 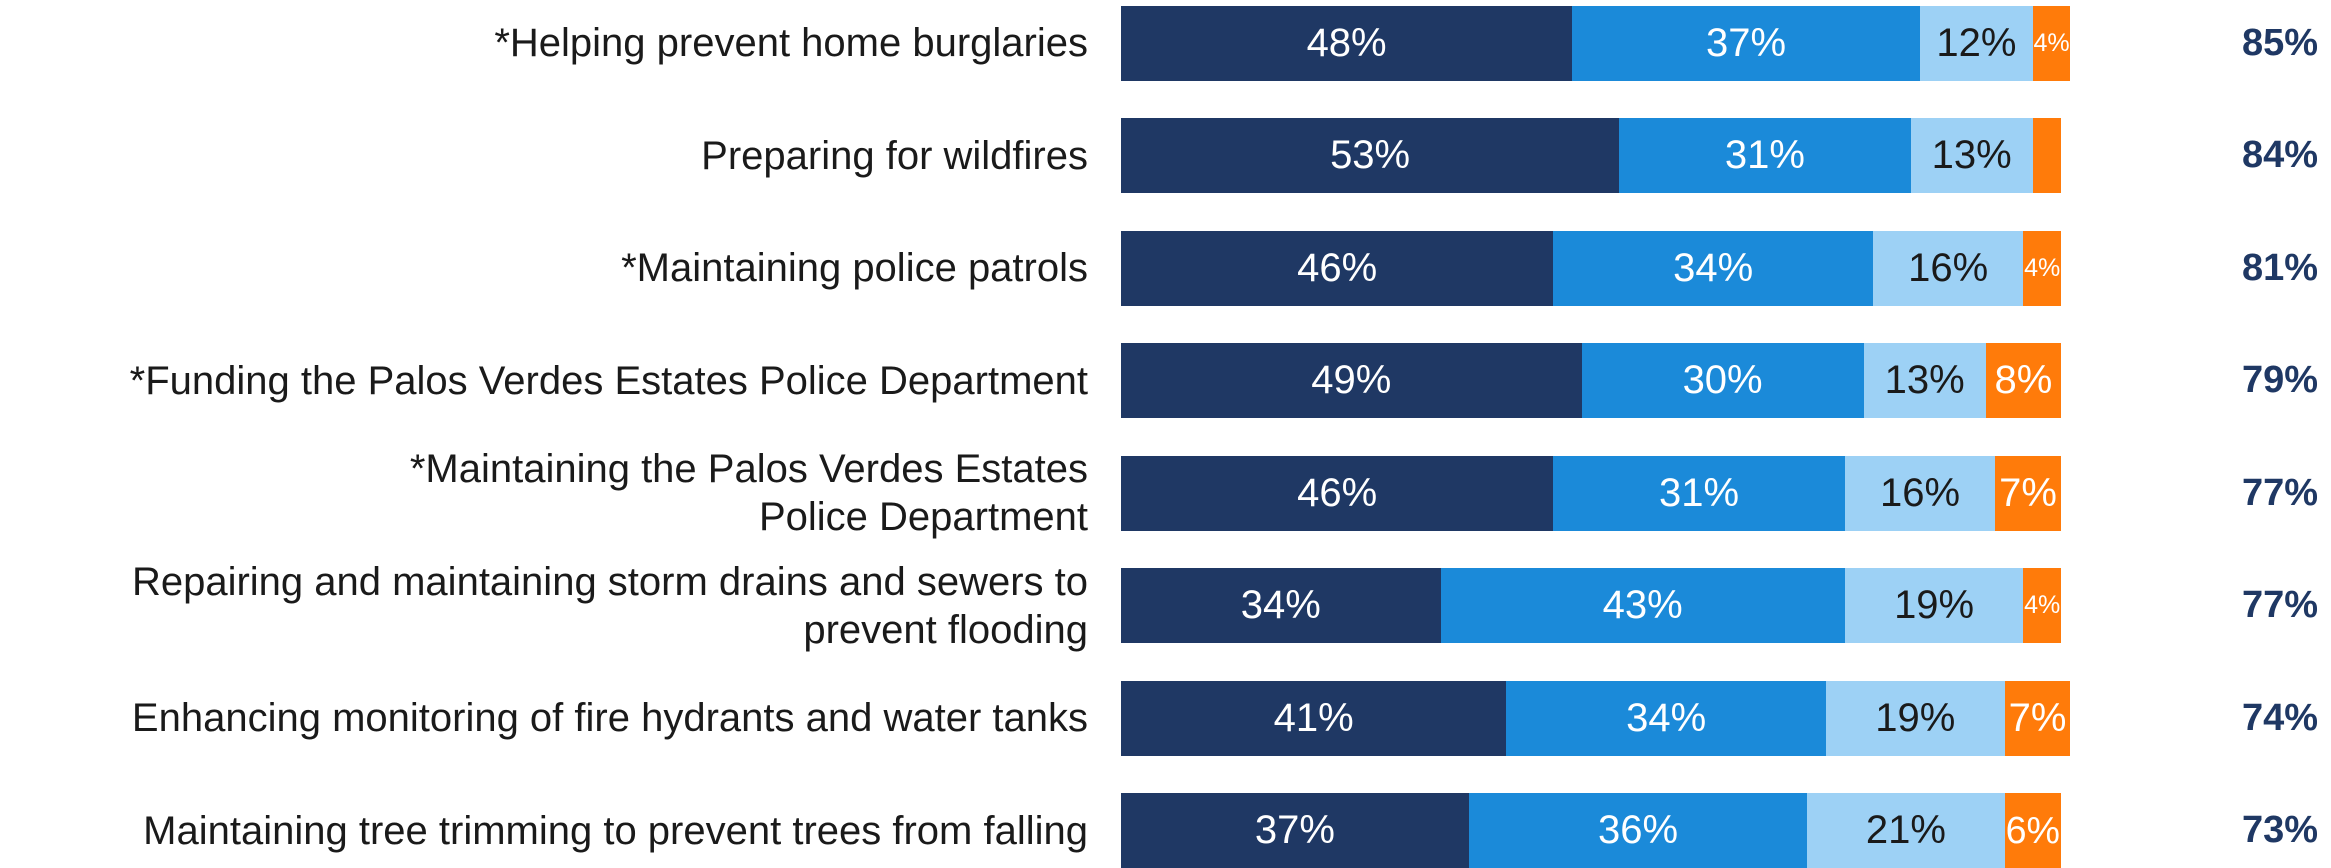 I want to click on total-label: 79%, so click(x=2279, y=380).